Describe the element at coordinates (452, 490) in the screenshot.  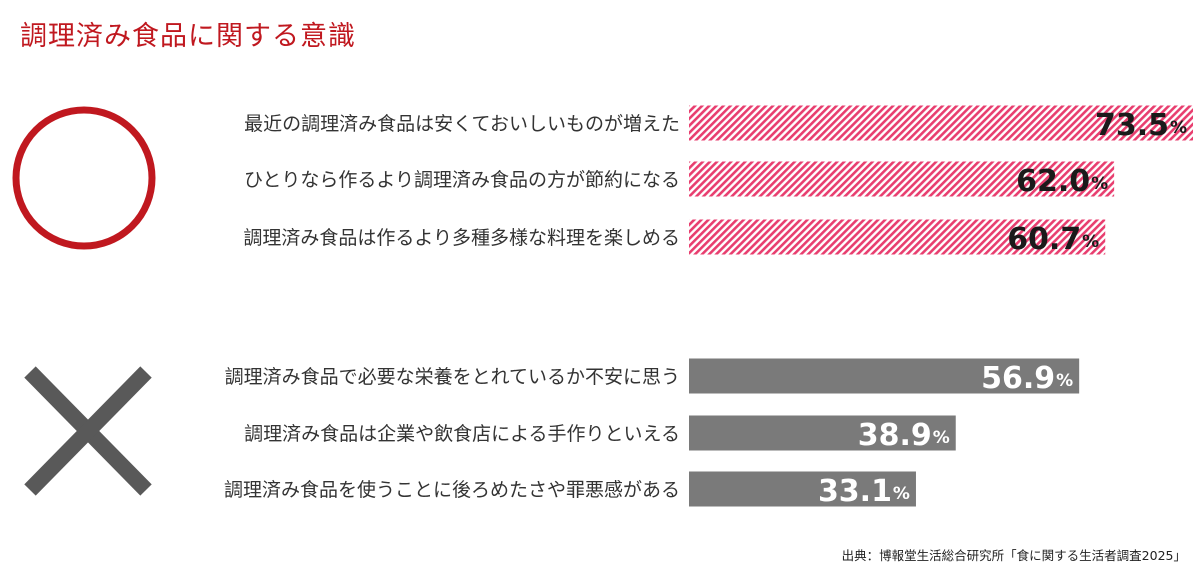
I see `category-label: 調理済み食品を使うことに後ろめたさや罪悪感がある` at that location.